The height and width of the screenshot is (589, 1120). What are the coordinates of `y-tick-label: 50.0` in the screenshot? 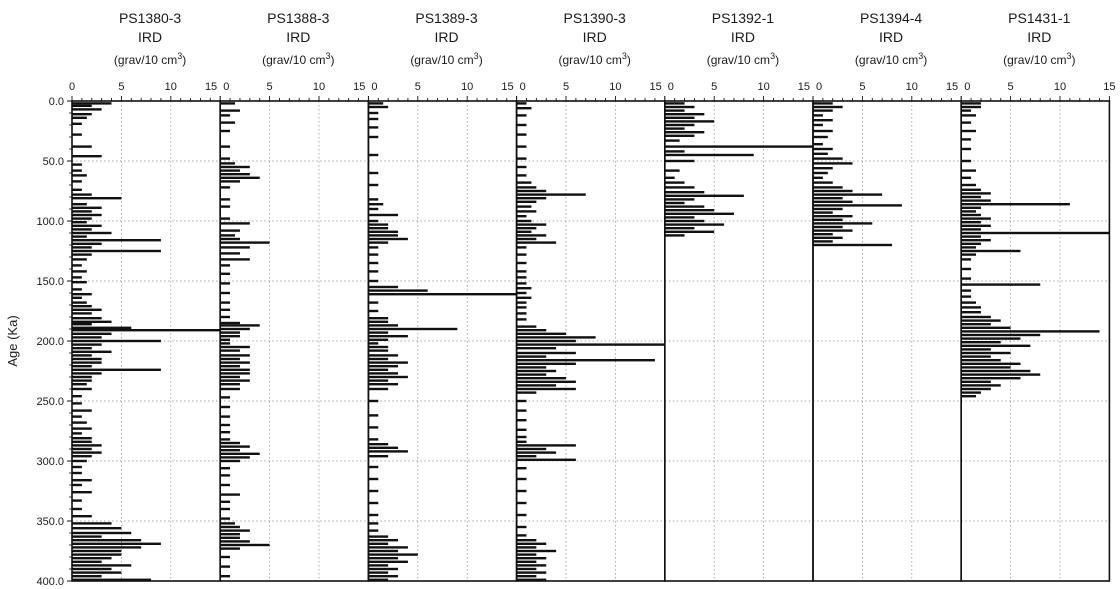 It's located at (53, 162).